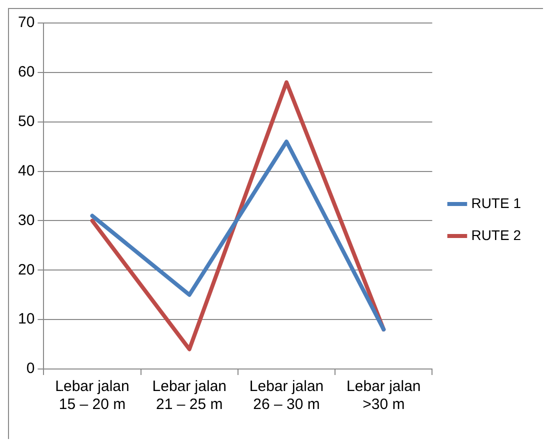 This screenshot has width=544, height=441. Describe the element at coordinates (26, 220) in the screenshot. I see `y-tick-label: 30` at that location.